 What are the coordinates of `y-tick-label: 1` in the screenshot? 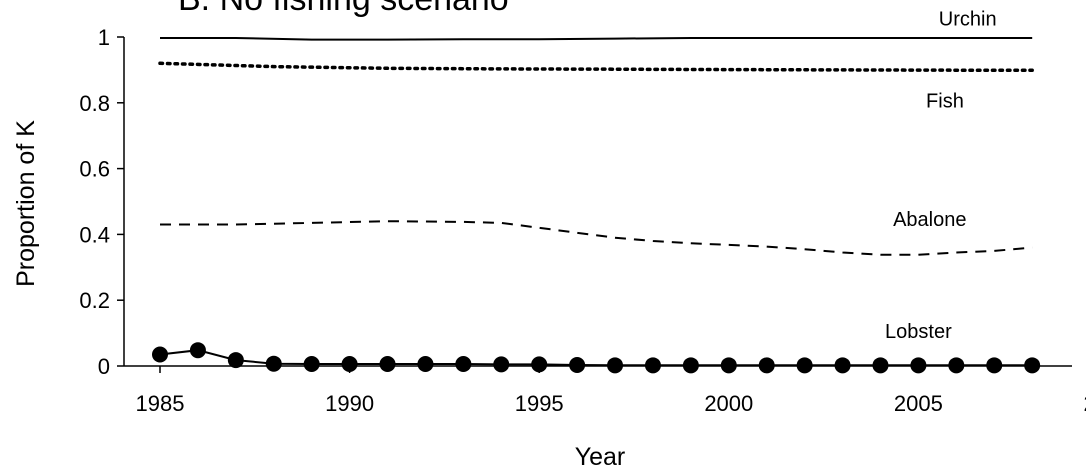 It's located at (104, 37).